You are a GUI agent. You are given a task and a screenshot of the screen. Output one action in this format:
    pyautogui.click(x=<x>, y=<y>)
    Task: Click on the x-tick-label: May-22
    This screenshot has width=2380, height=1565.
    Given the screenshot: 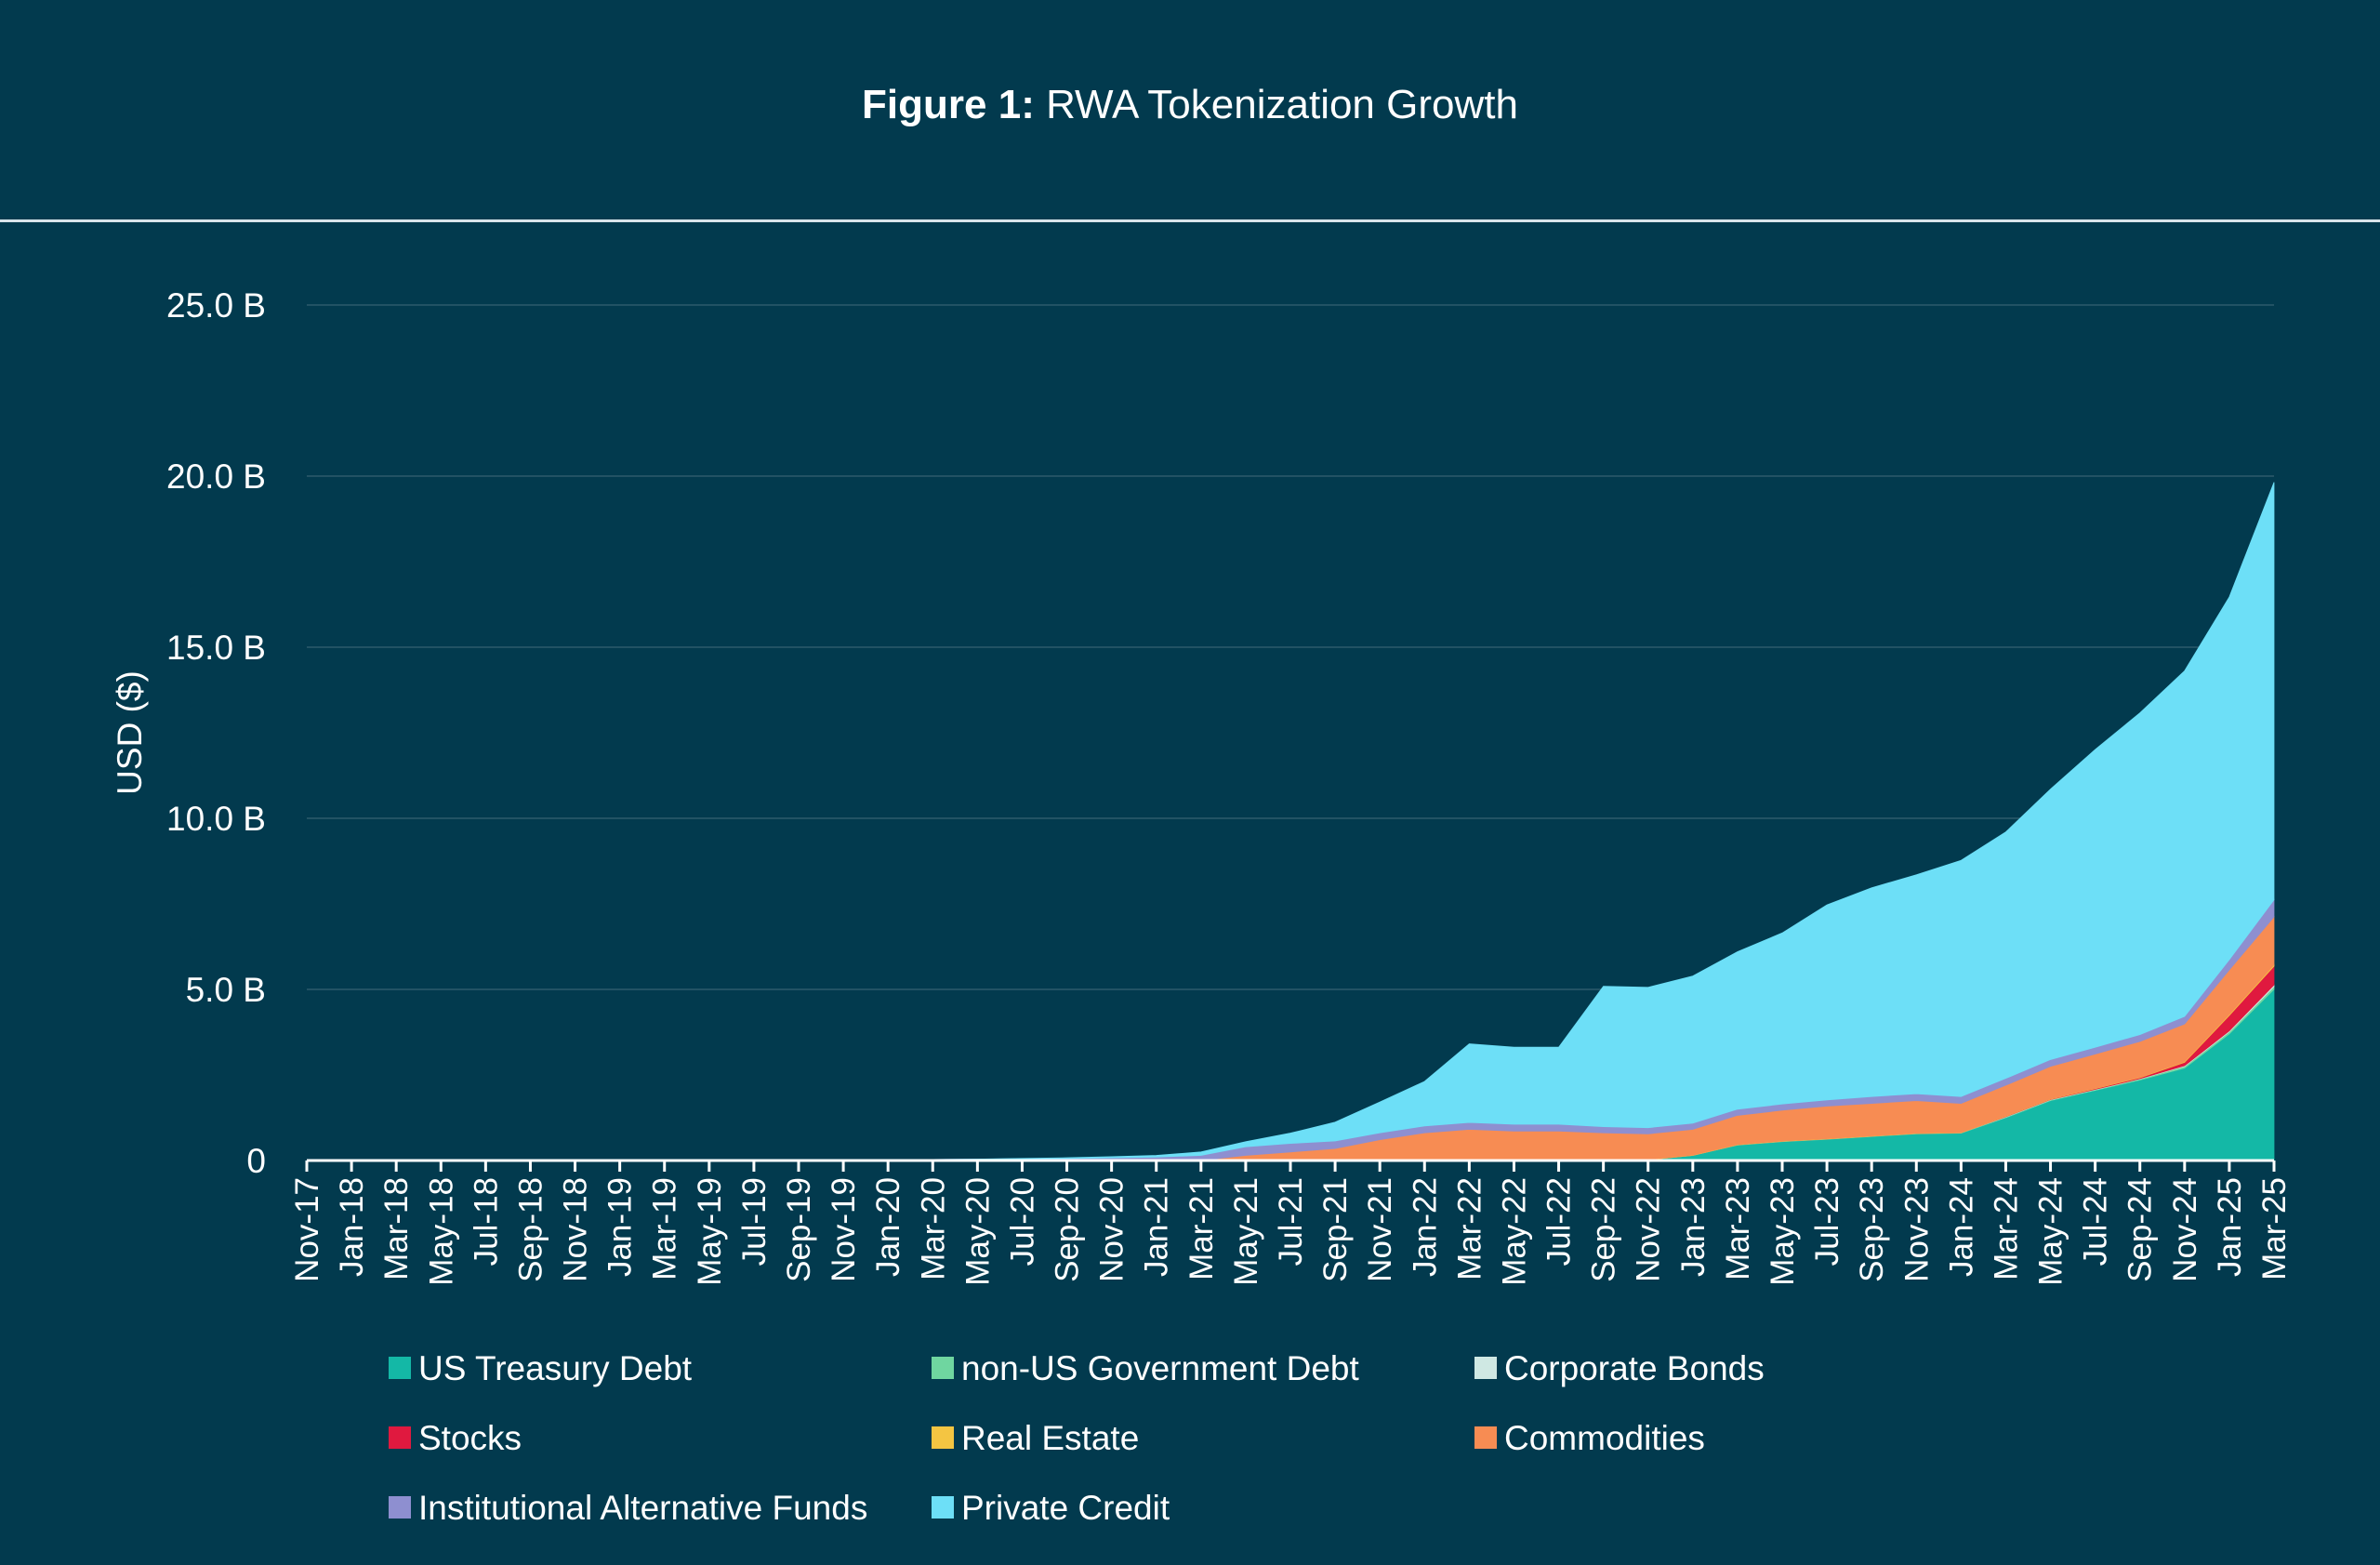 What is the action you would take?
    pyautogui.click(x=1514, y=1231)
    